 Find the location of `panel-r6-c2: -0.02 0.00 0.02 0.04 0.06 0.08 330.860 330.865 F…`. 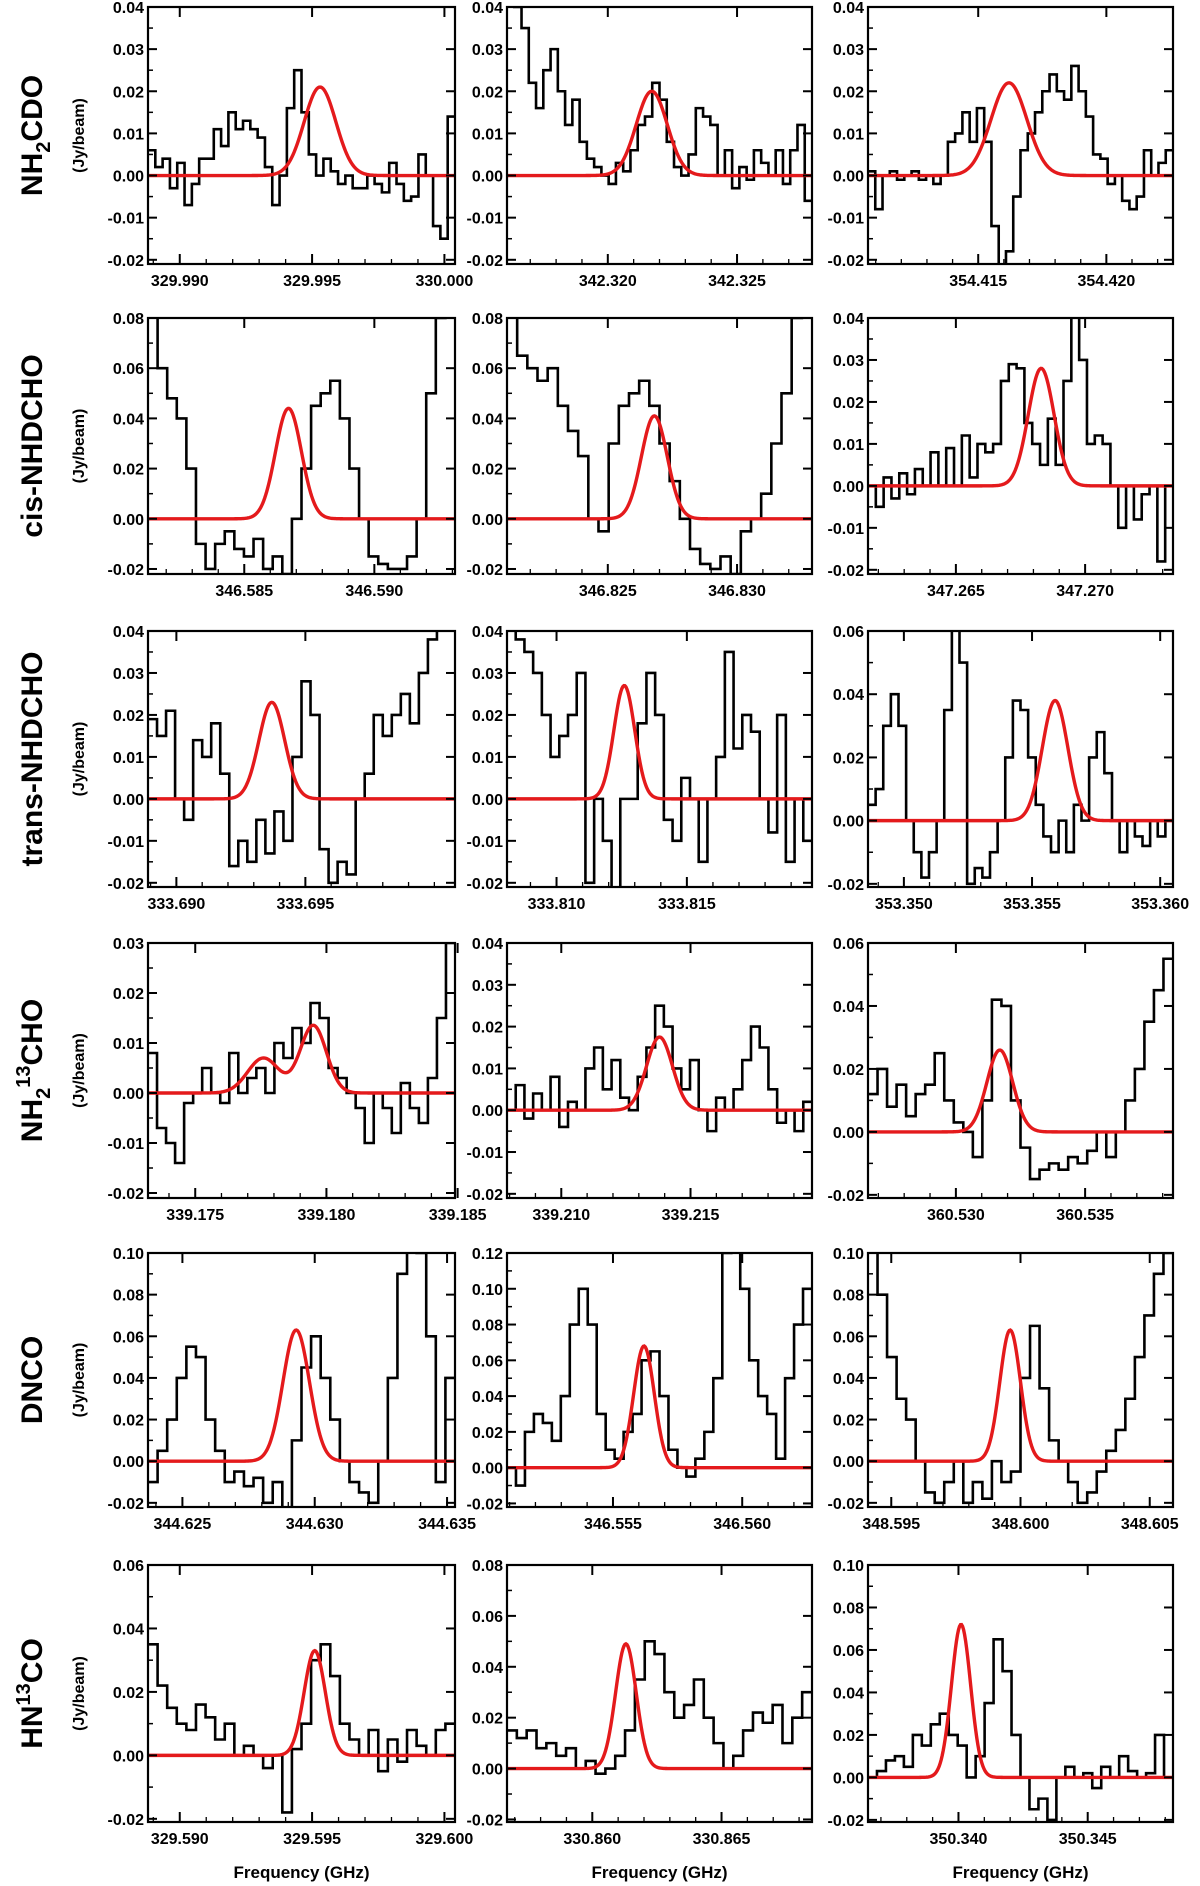

panel-r6-c2: -0.02 0.00 0.02 0.04 0.06 0.08 330.860 330.865 F… is located at coordinates (640, 1720).